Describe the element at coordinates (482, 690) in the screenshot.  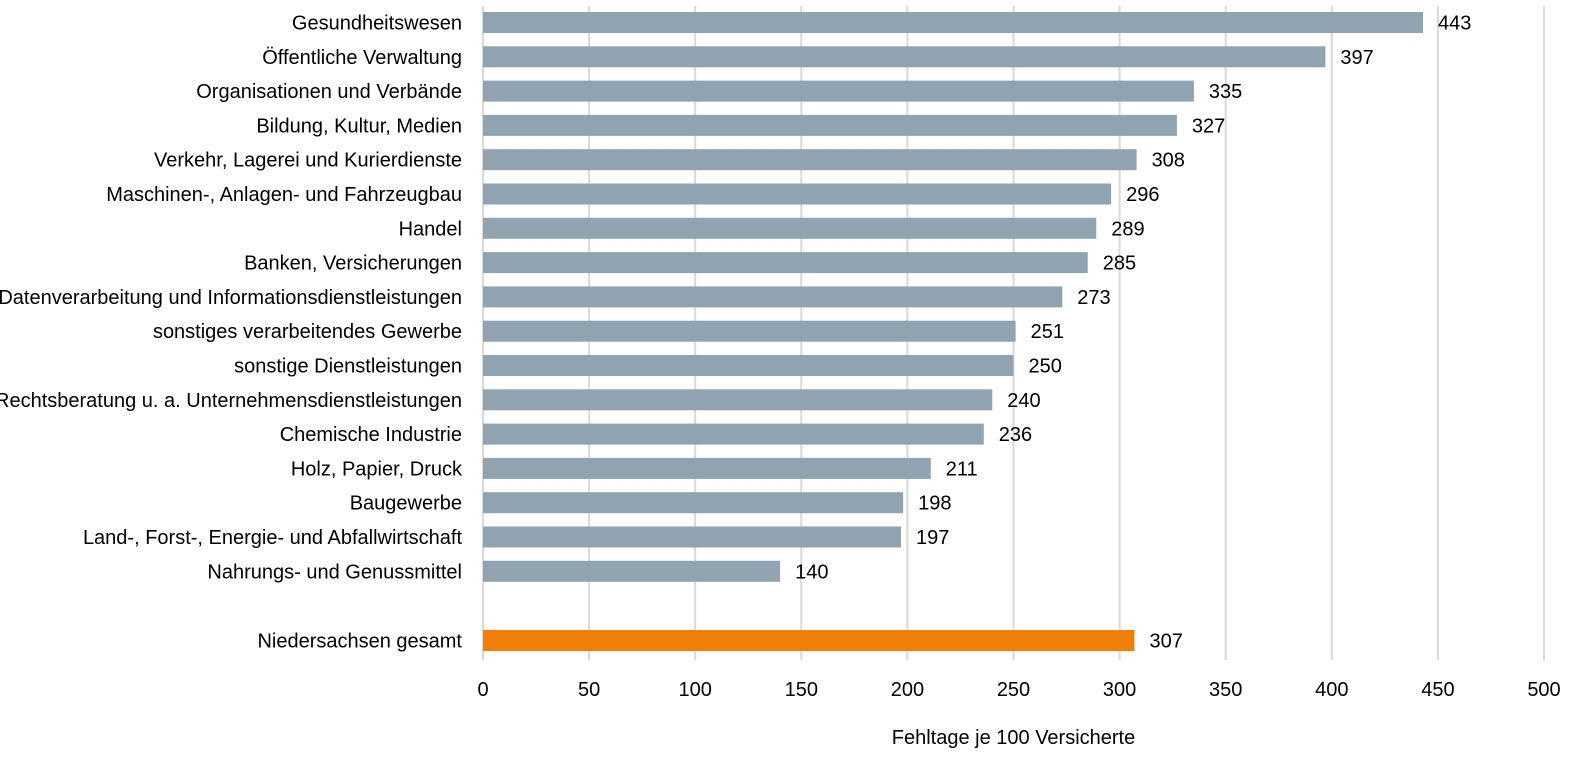
I see `x-tick-label: 0` at that location.